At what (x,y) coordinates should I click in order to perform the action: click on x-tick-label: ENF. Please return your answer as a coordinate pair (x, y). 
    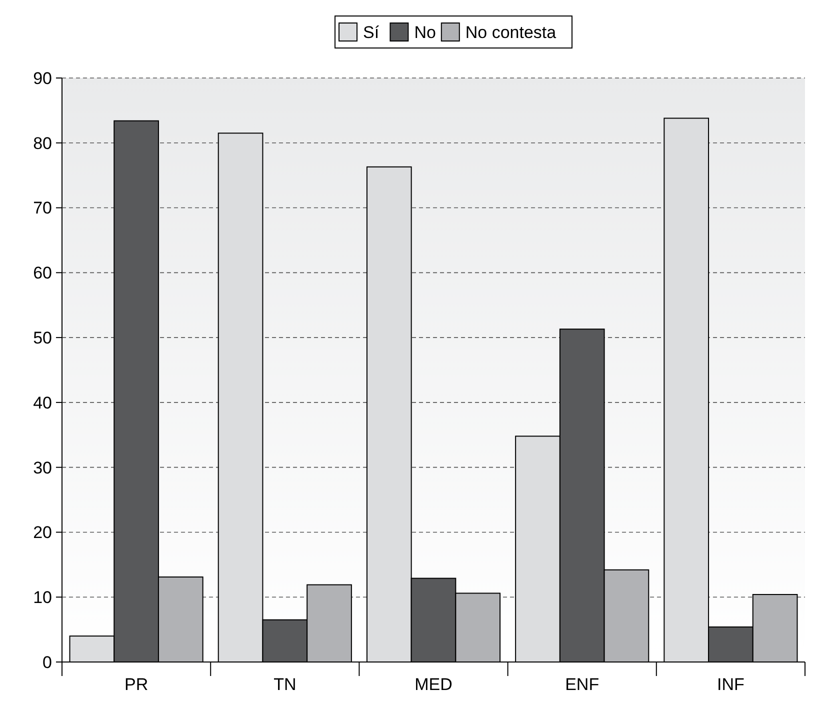
    Looking at the image, I should click on (582, 684).